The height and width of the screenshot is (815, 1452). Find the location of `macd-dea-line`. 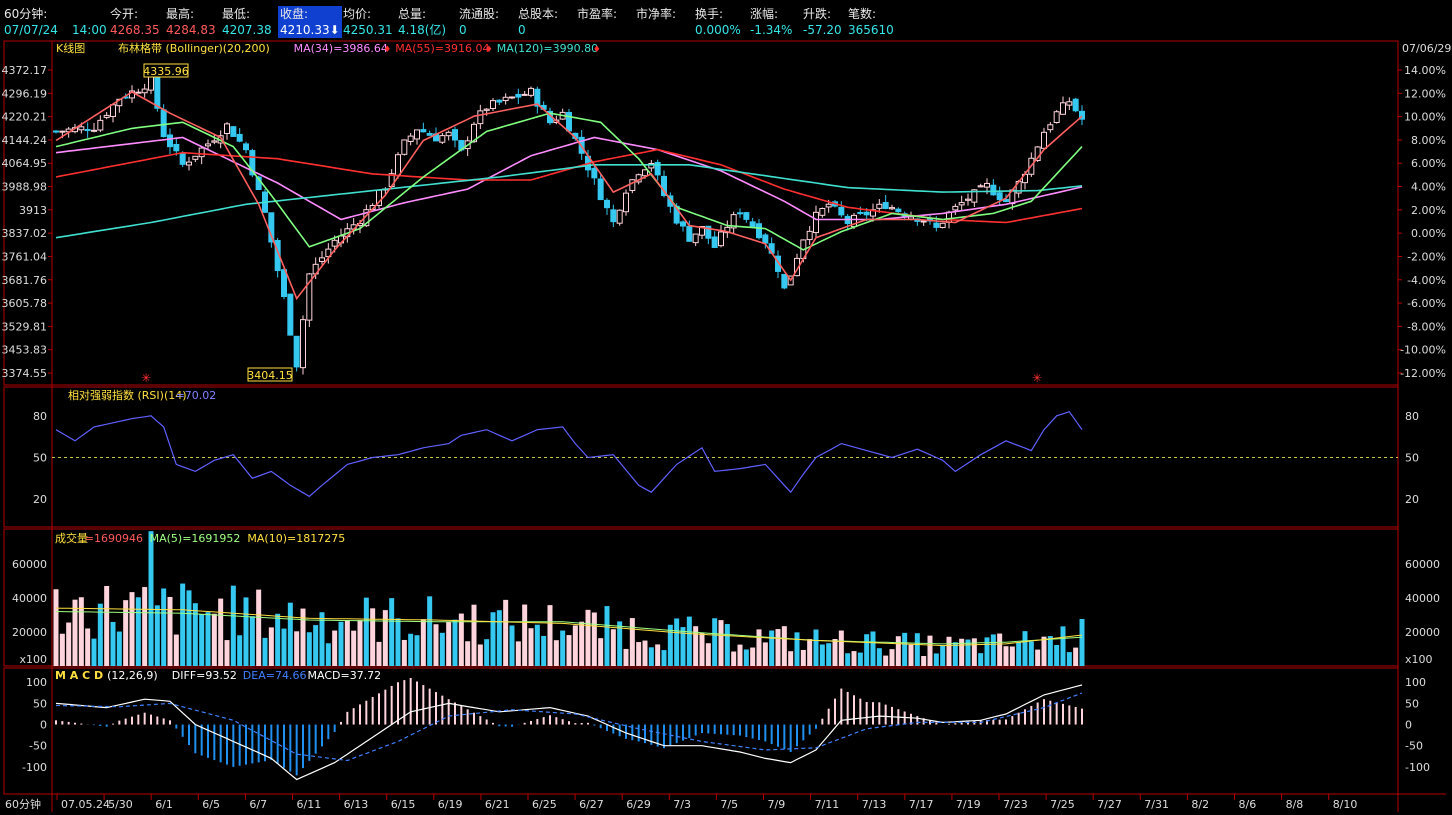

macd-dea-line is located at coordinates (569, 727).